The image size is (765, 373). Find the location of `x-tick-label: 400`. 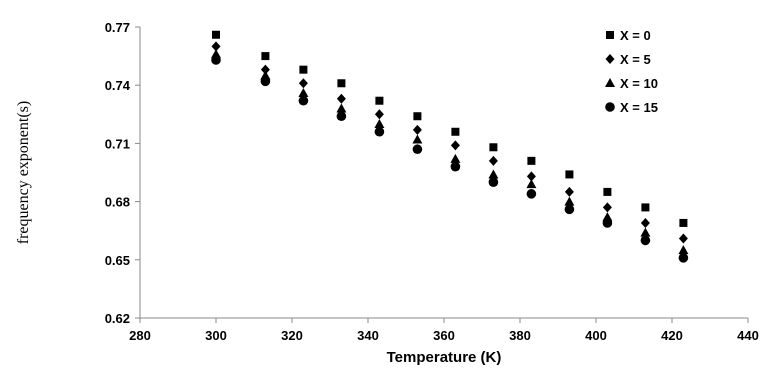

x-tick-label: 400 is located at coordinates (596, 335).